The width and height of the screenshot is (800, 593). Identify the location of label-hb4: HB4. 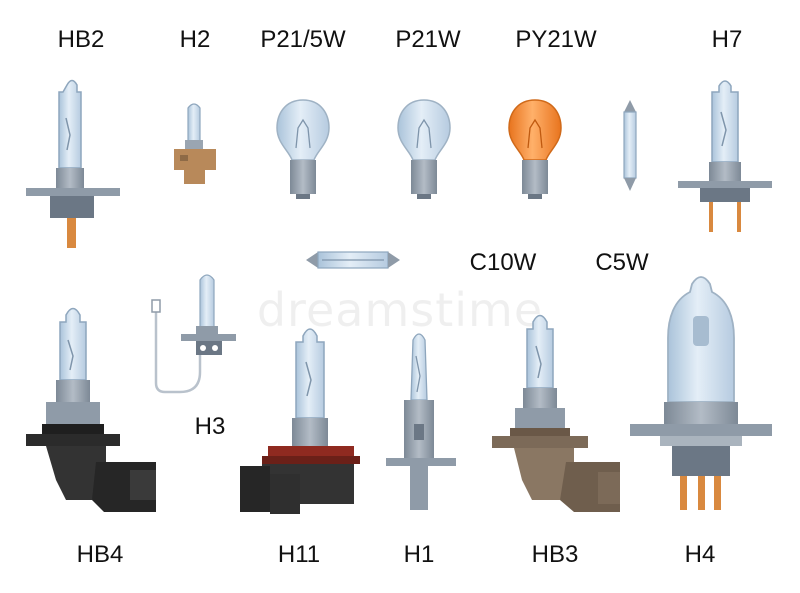
(100, 554).